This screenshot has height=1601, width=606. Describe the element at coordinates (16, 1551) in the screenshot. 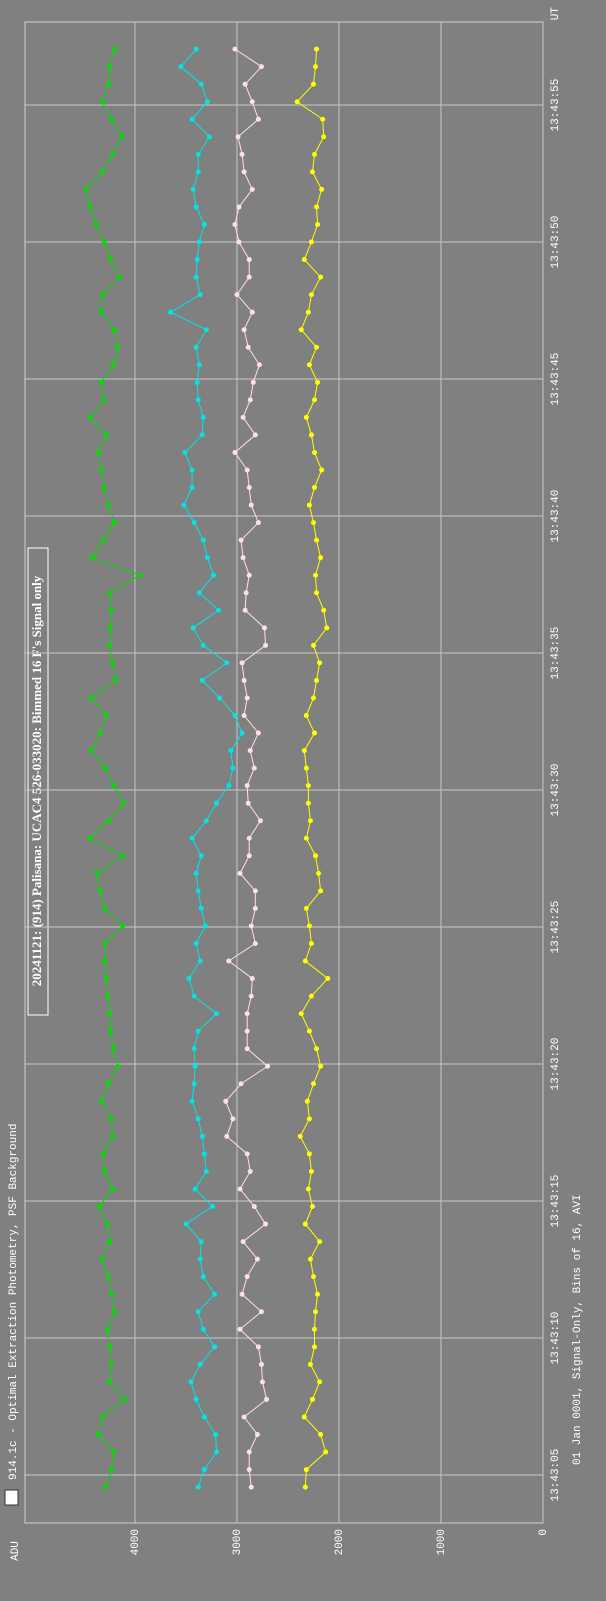

I see `y-axis-label: ADU` at that location.